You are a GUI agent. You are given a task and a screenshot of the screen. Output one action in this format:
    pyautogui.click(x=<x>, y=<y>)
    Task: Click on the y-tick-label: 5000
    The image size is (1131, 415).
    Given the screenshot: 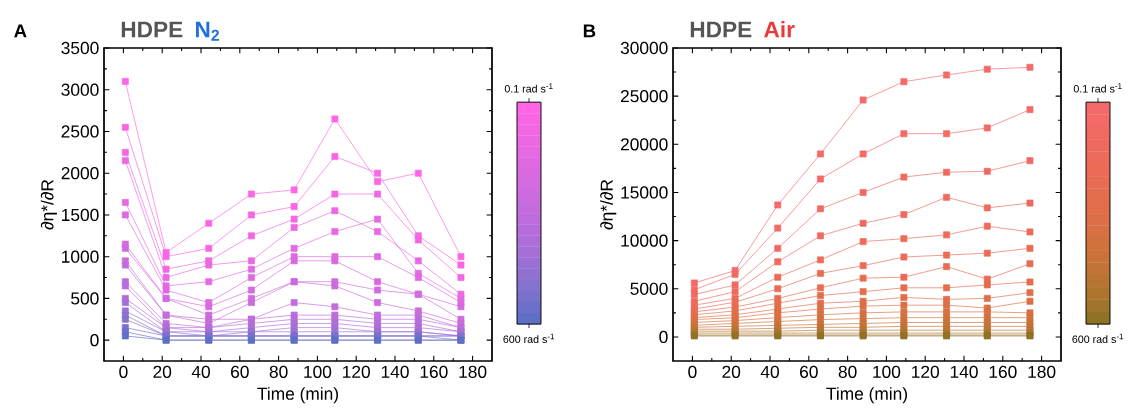 What is the action you would take?
    pyautogui.click(x=649, y=288)
    